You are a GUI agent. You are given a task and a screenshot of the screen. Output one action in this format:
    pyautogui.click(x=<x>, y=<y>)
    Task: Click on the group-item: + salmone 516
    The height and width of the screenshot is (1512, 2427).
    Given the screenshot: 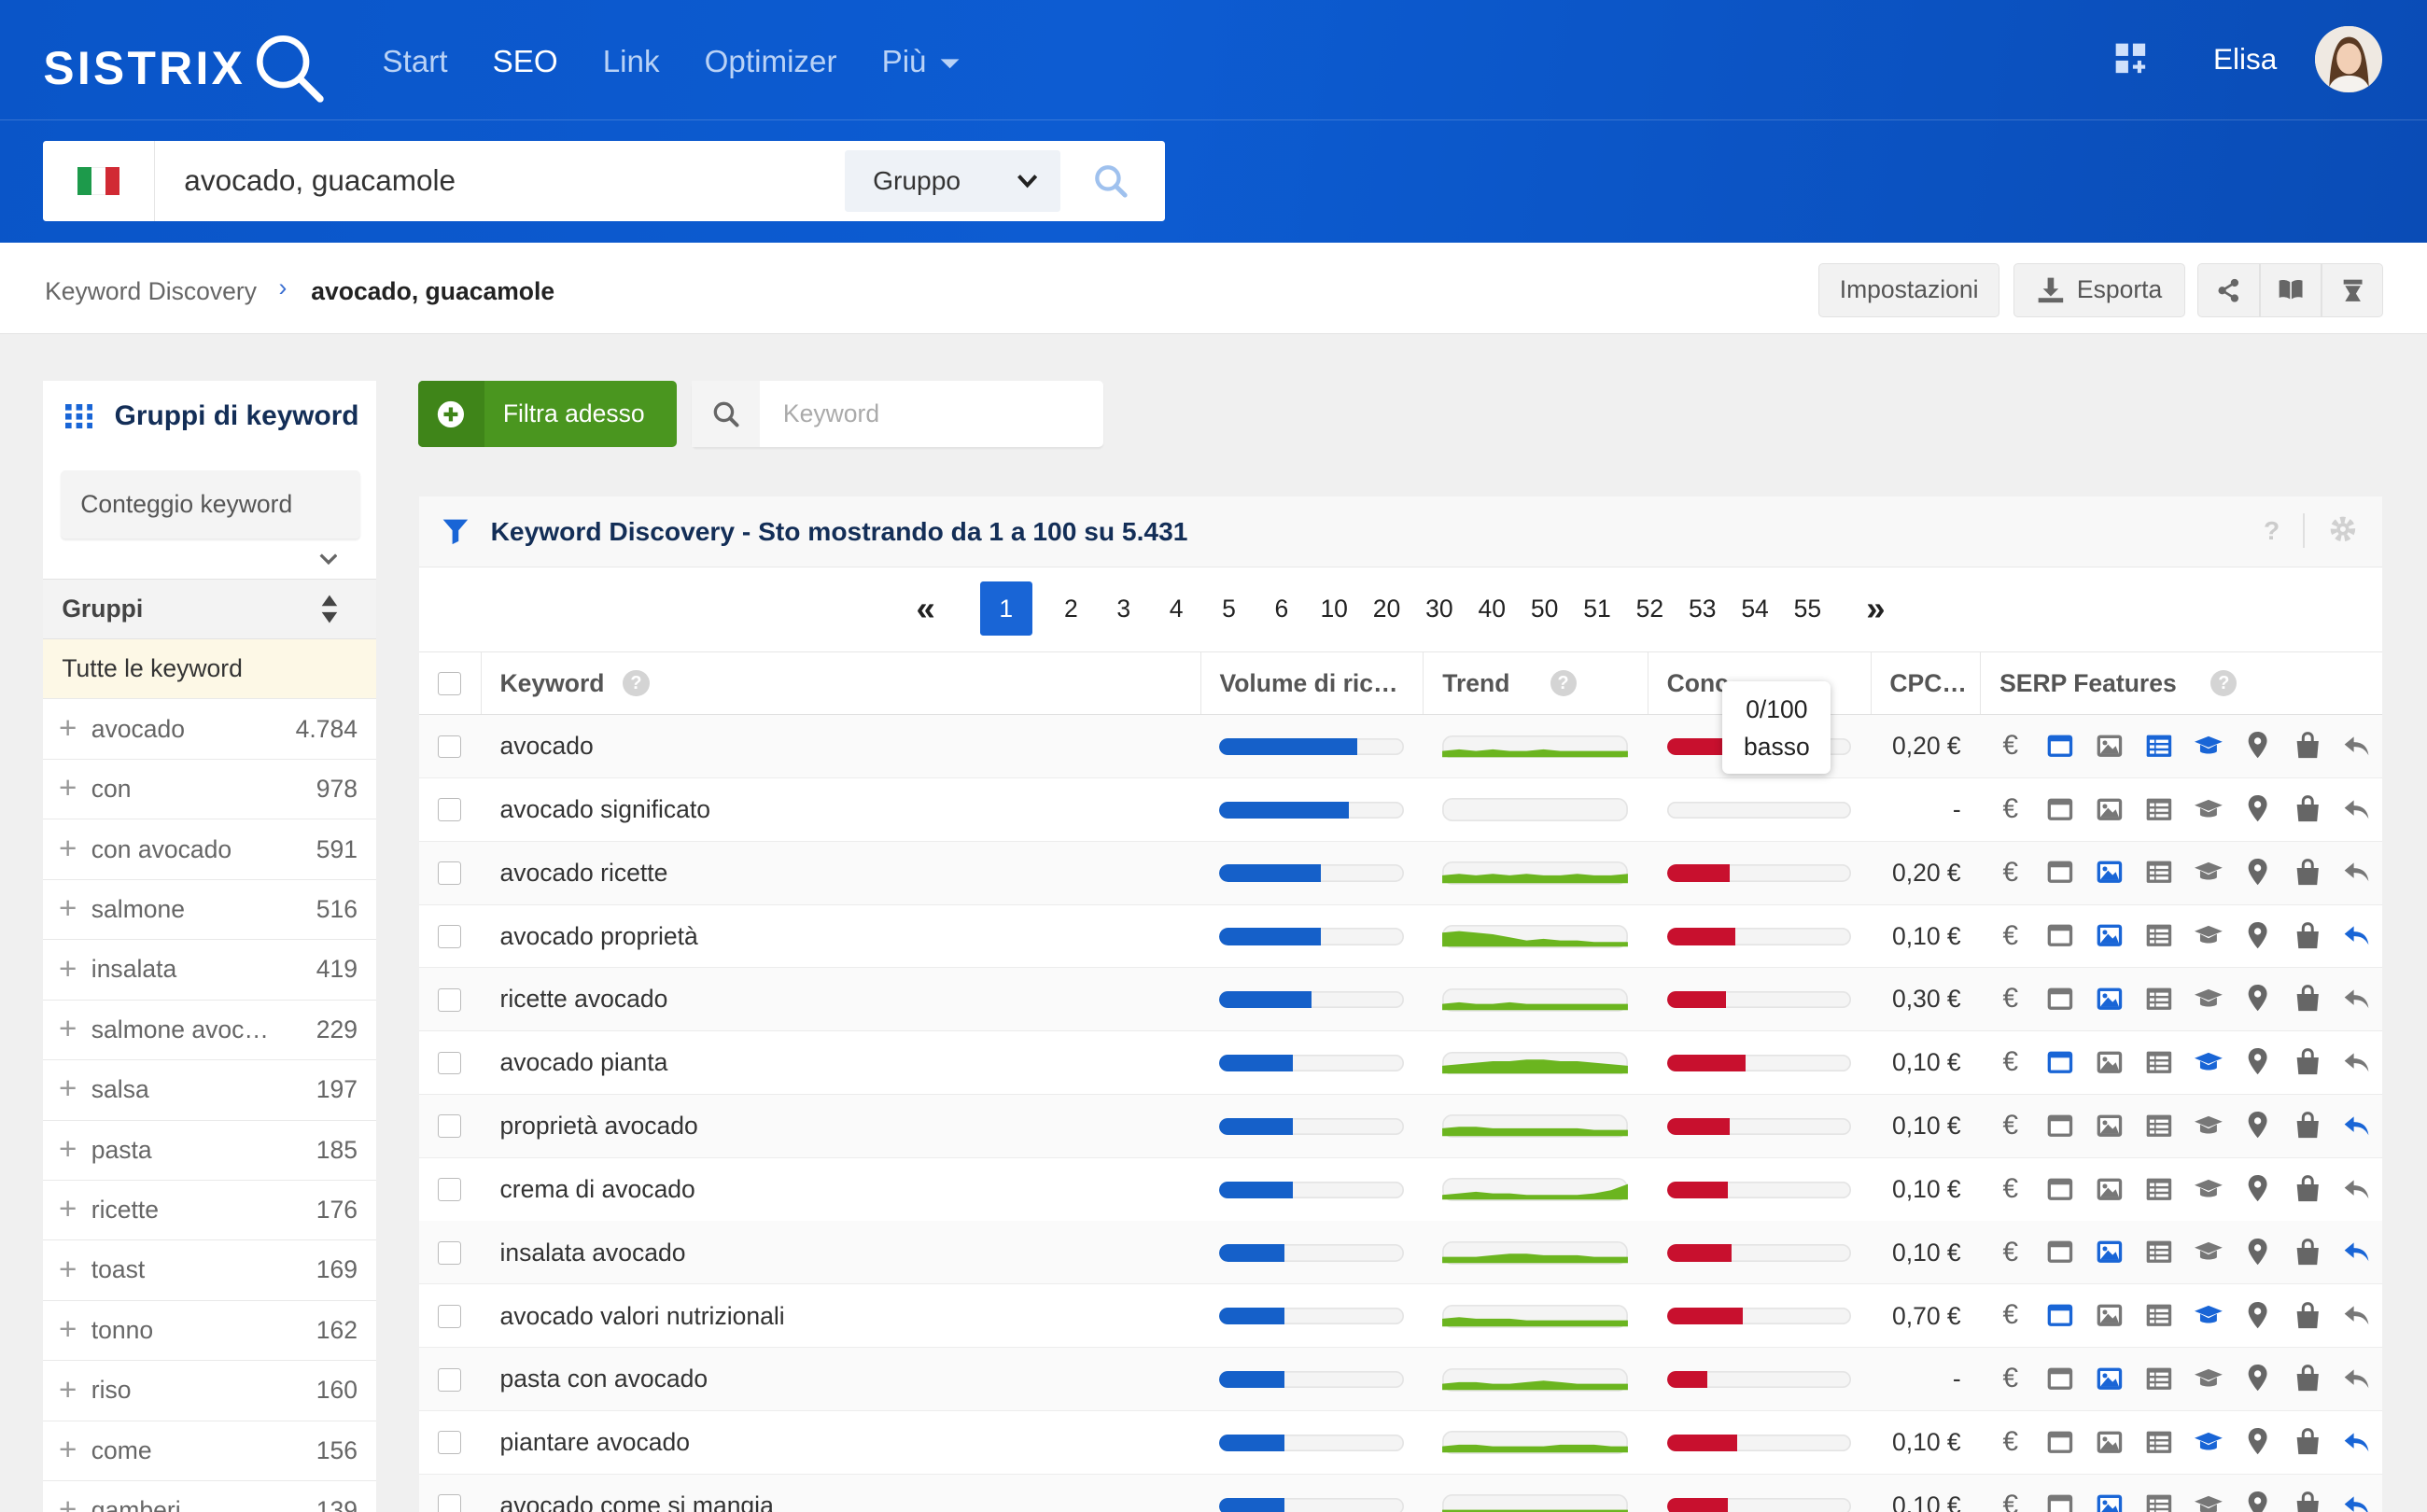 What is the action you would take?
    pyautogui.click(x=209, y=910)
    